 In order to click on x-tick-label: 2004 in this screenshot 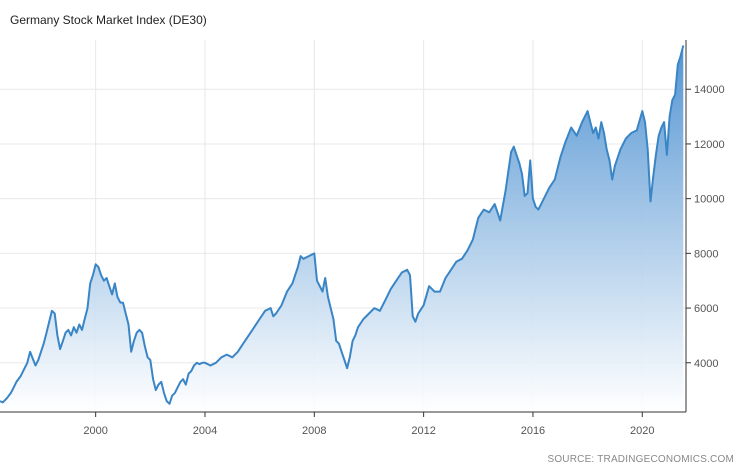, I will do `click(205, 431)`.